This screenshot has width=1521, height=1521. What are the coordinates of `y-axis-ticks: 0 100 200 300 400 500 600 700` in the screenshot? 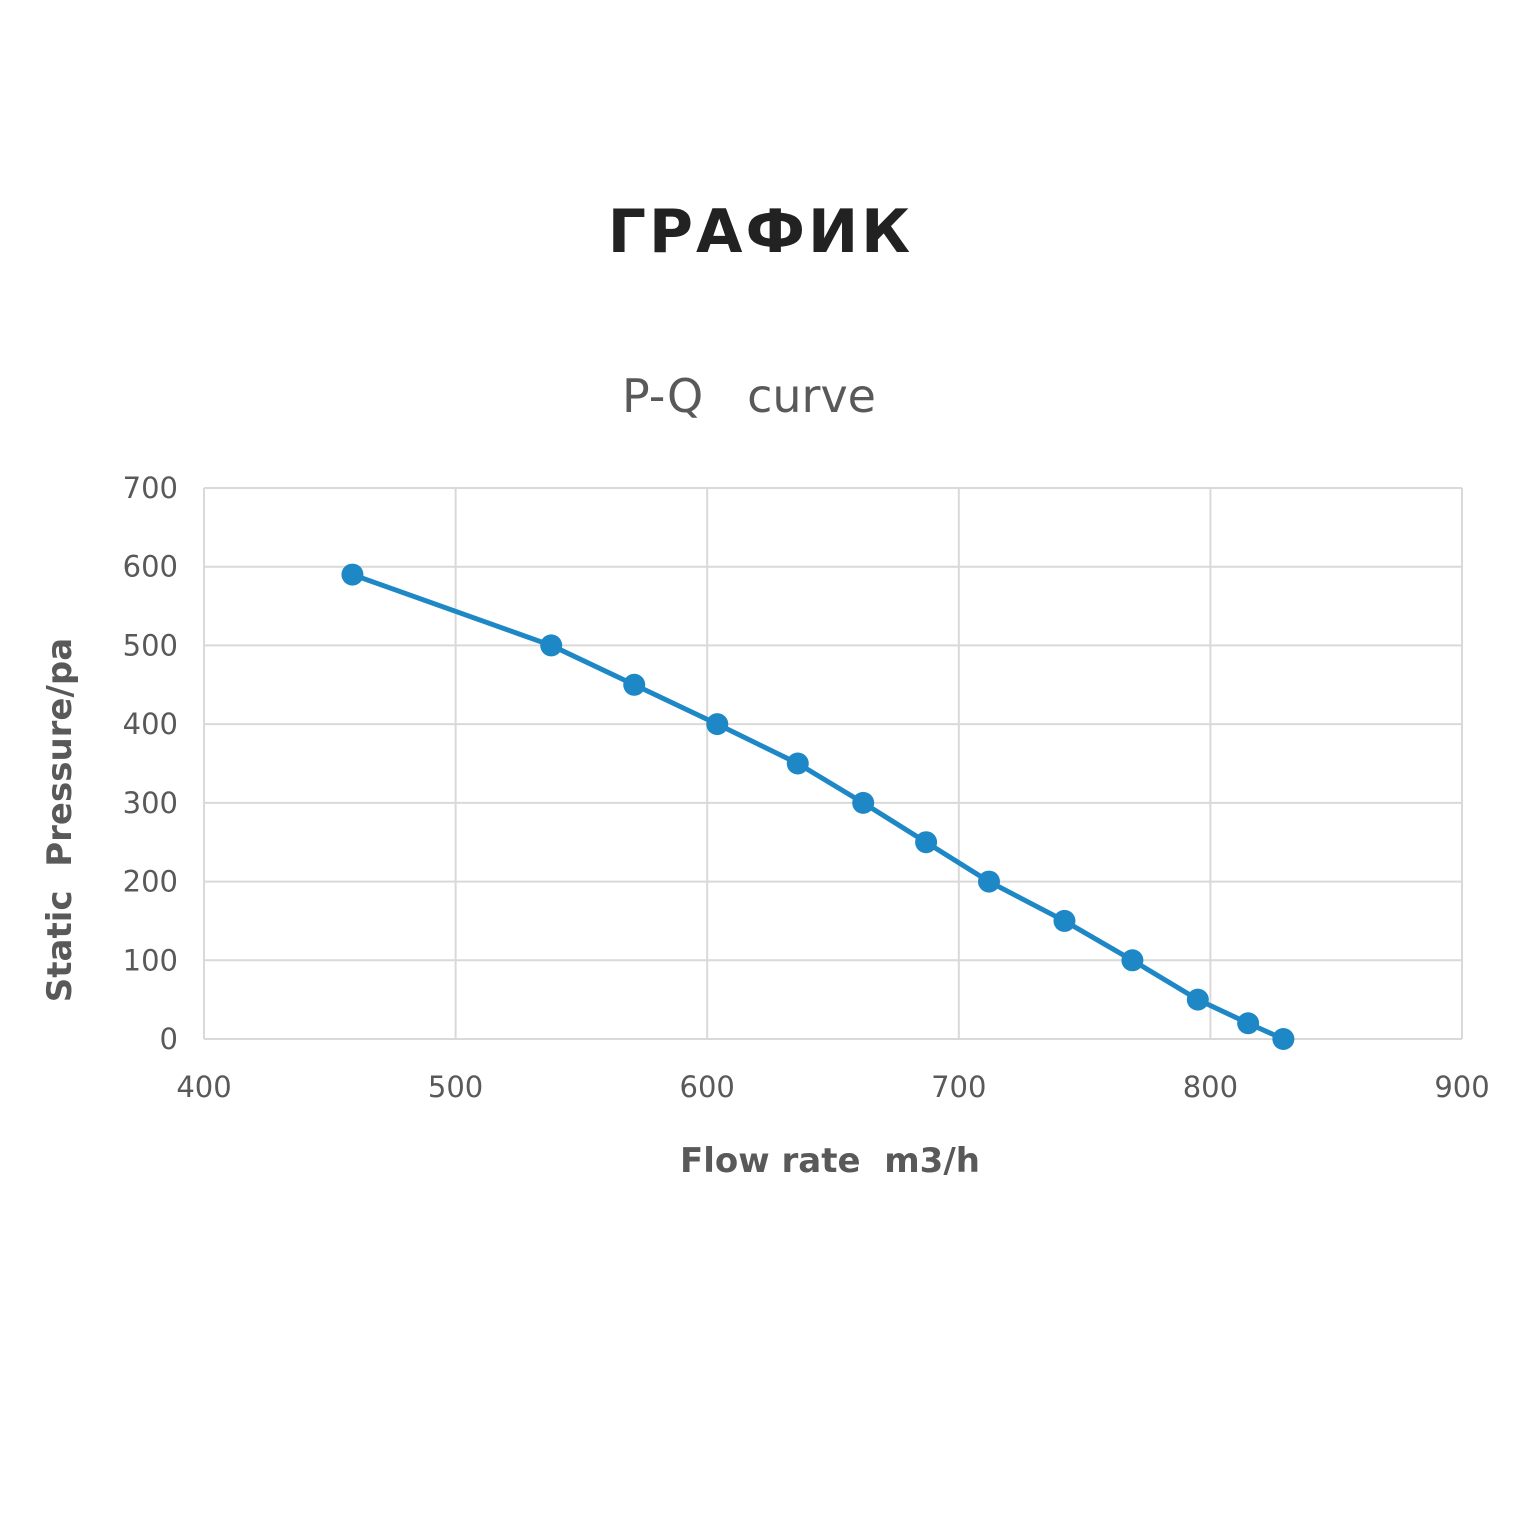 It's located at (150, 763).